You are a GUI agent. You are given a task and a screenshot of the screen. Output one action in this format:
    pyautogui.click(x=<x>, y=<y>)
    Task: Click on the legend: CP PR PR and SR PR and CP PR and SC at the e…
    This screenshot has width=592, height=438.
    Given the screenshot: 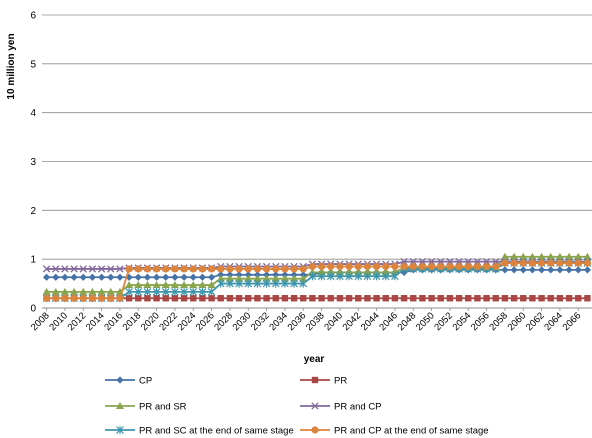 What is the action you would take?
    pyautogui.click(x=297, y=406)
    